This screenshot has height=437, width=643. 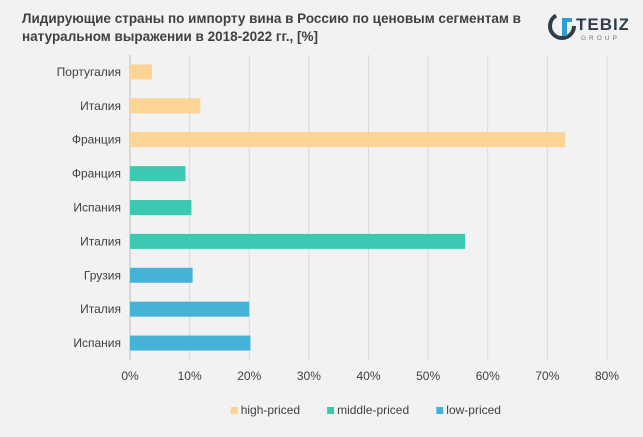 What do you see at coordinates (270, 410) in the screenshot?
I see `legend-label-0: high-priced` at bounding box center [270, 410].